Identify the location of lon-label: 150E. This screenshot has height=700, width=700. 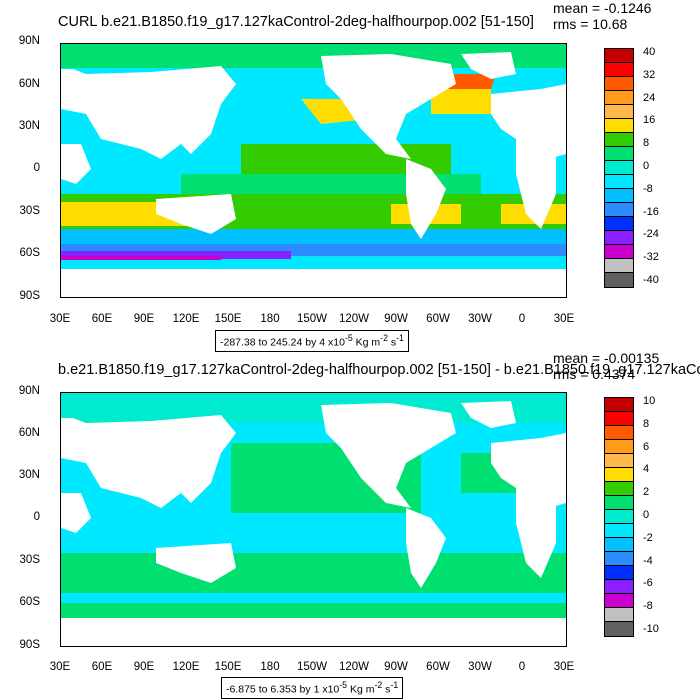
(228, 319).